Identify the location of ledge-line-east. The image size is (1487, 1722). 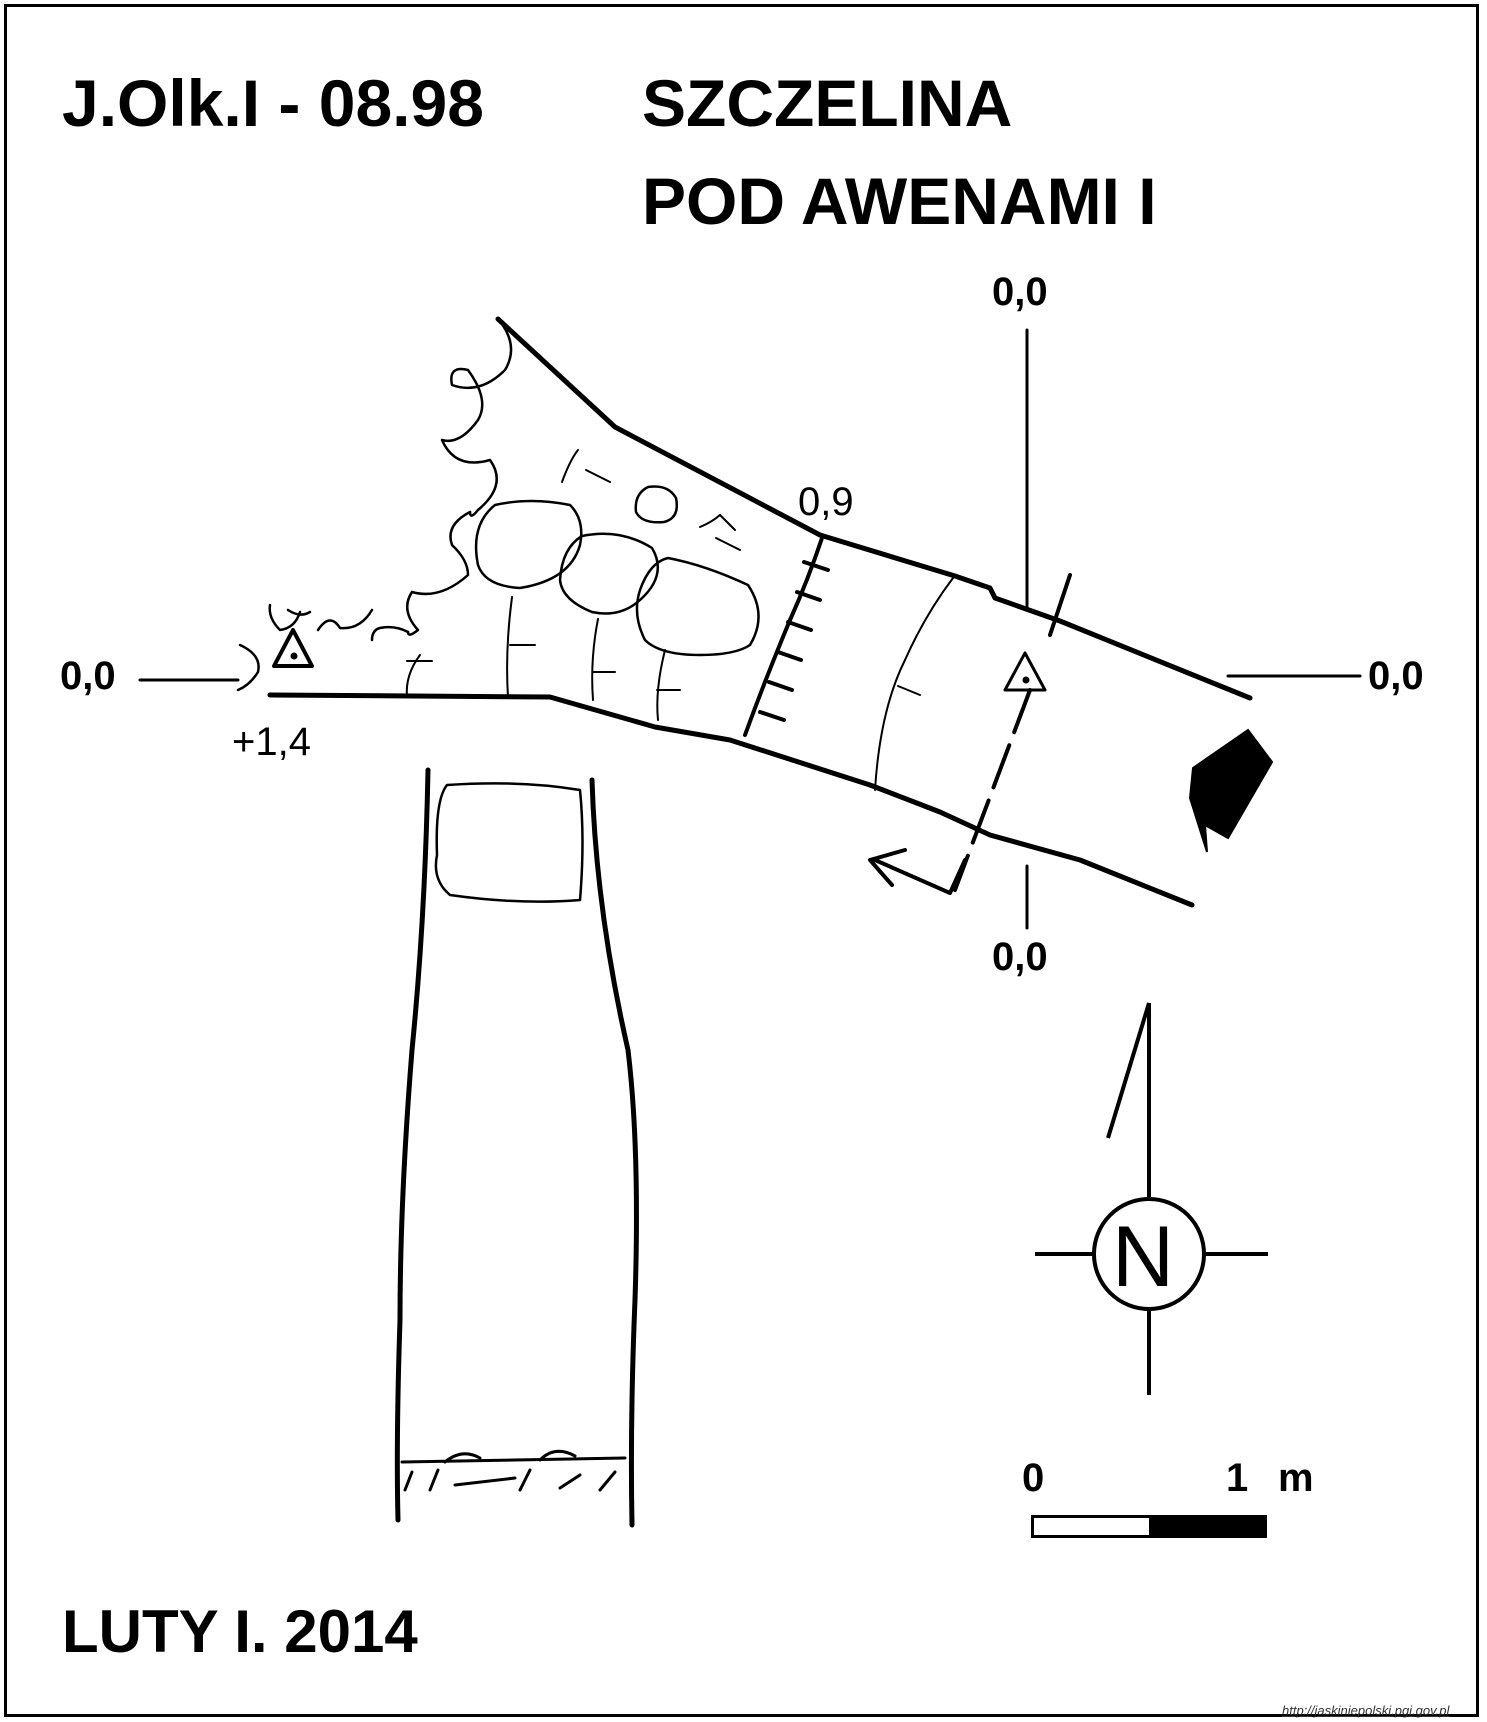
(914, 684).